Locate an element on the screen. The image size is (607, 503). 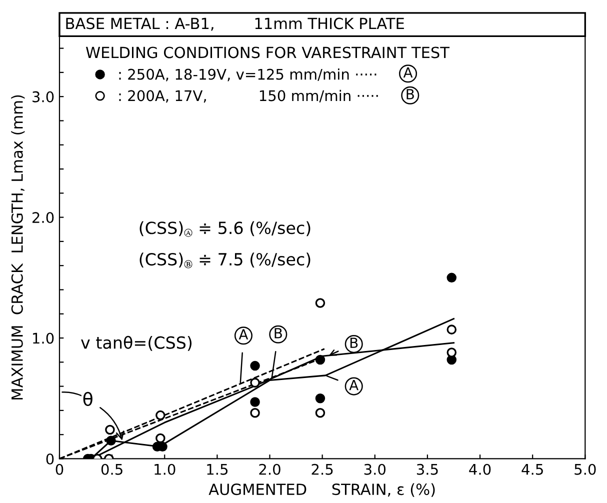
x-axis-title: AUGMENTED STRAIN, ε (%) is located at coordinates (321, 490).